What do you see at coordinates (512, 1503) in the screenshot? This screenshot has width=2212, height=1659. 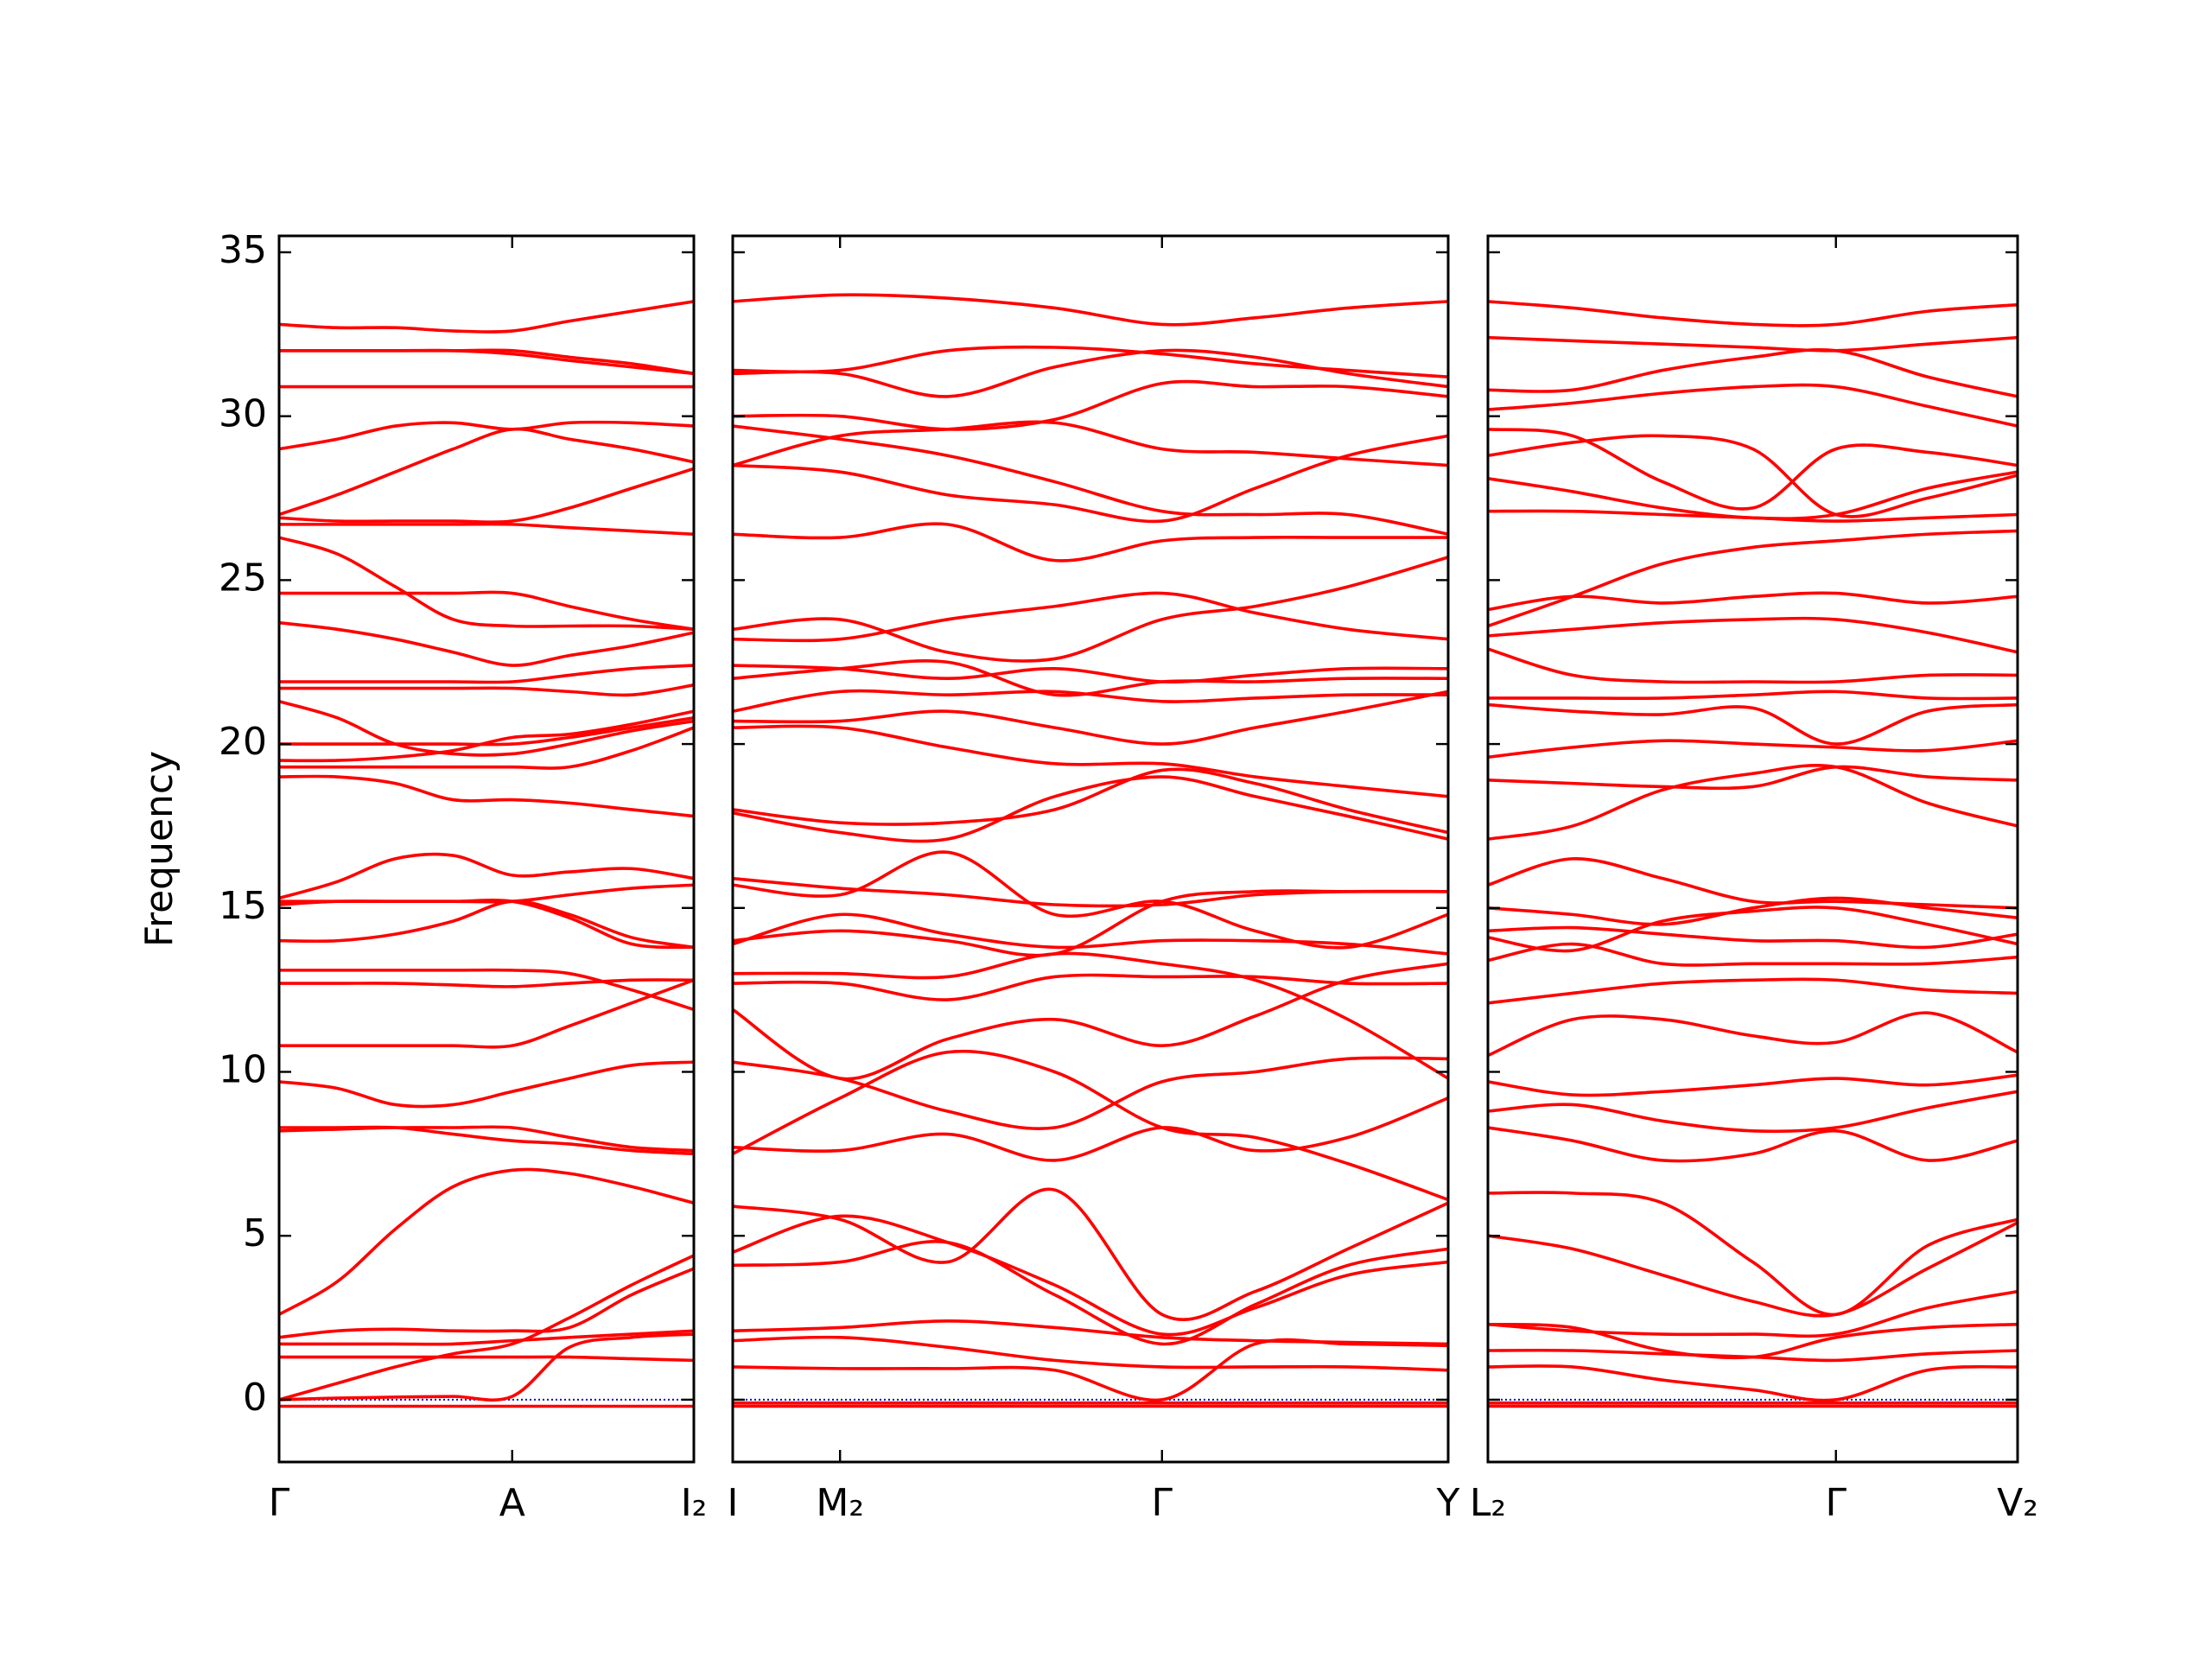 I see `x-tick-label: A` at bounding box center [512, 1503].